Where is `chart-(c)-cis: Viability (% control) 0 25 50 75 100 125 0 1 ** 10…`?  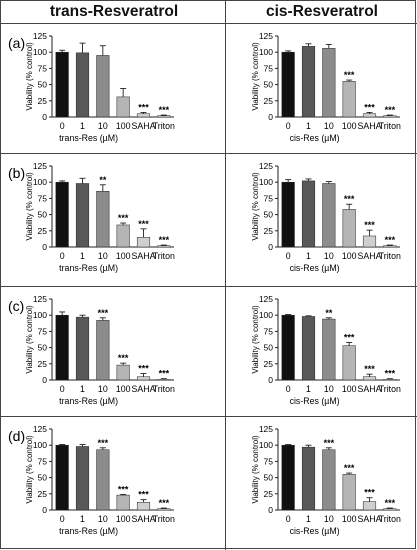
chart-(c)-cis: Viability (% control) 0 25 50 75 100 125 0 1 ** 10… is located at coordinates (326, 350).